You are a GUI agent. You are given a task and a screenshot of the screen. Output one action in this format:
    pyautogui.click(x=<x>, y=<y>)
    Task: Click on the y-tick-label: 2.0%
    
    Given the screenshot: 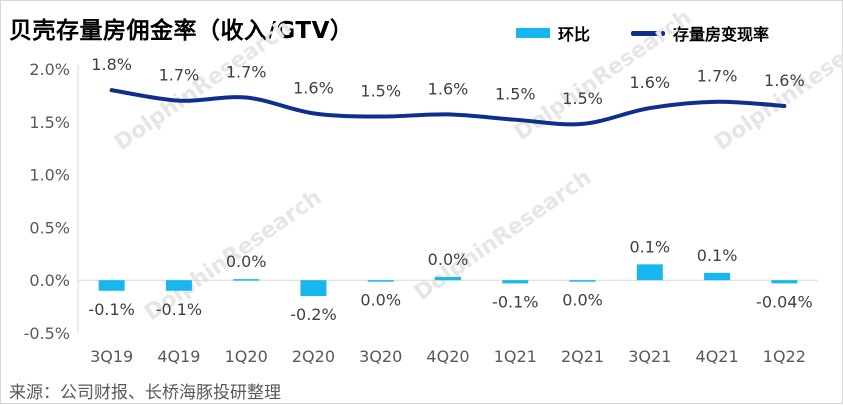 What is the action you would take?
    pyautogui.click(x=49, y=69)
    